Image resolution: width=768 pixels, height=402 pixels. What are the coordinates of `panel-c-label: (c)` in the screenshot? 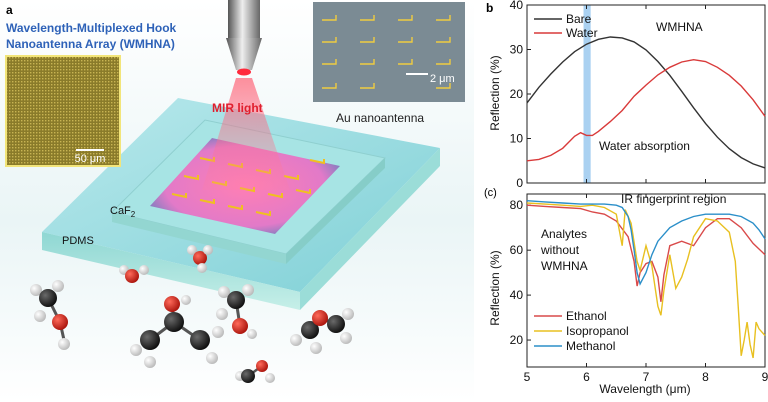 It's located at (490, 193).